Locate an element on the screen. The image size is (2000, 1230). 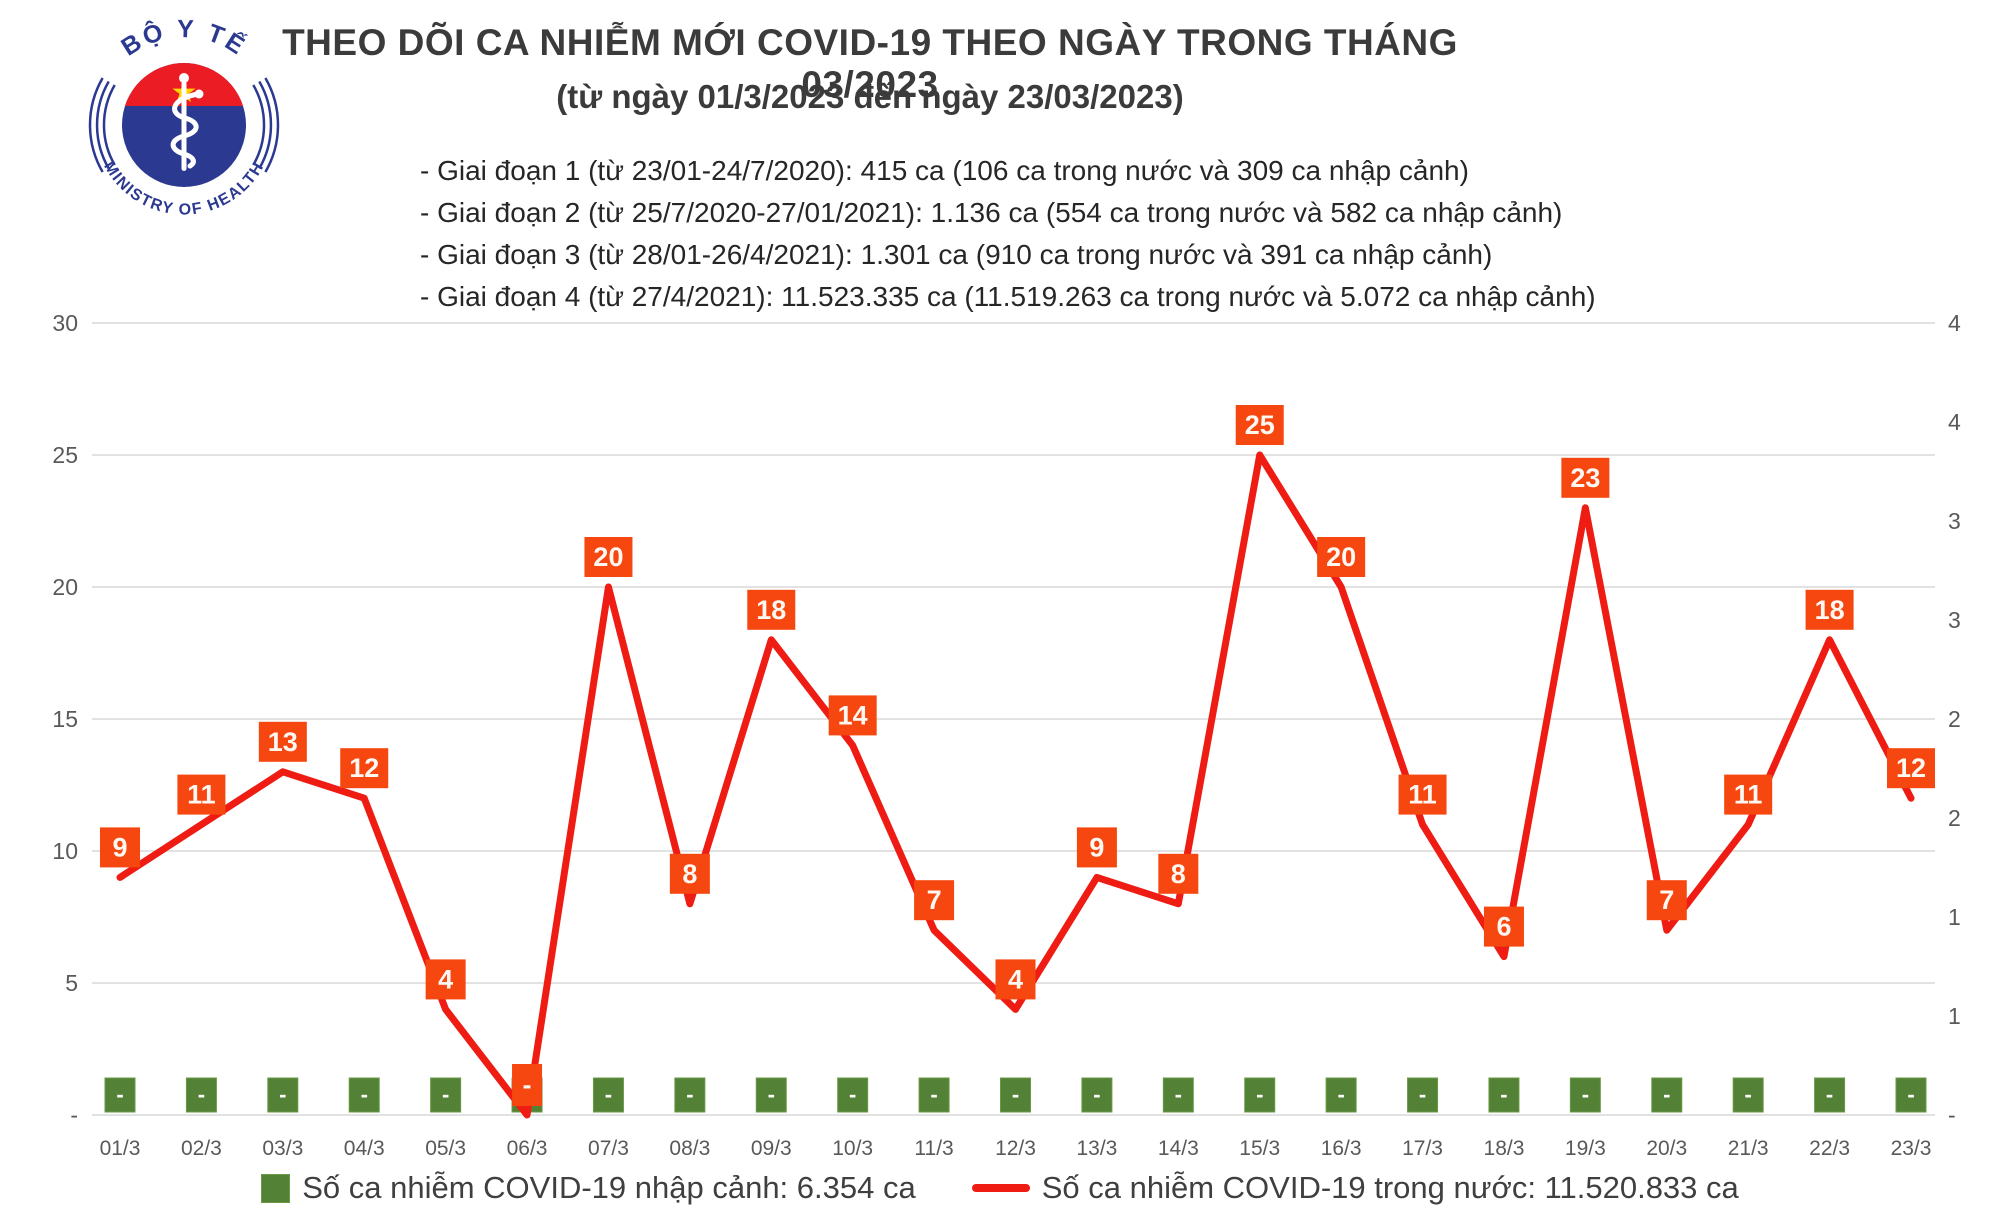
x-axis-label: 04/3 is located at coordinates (364, 1148).